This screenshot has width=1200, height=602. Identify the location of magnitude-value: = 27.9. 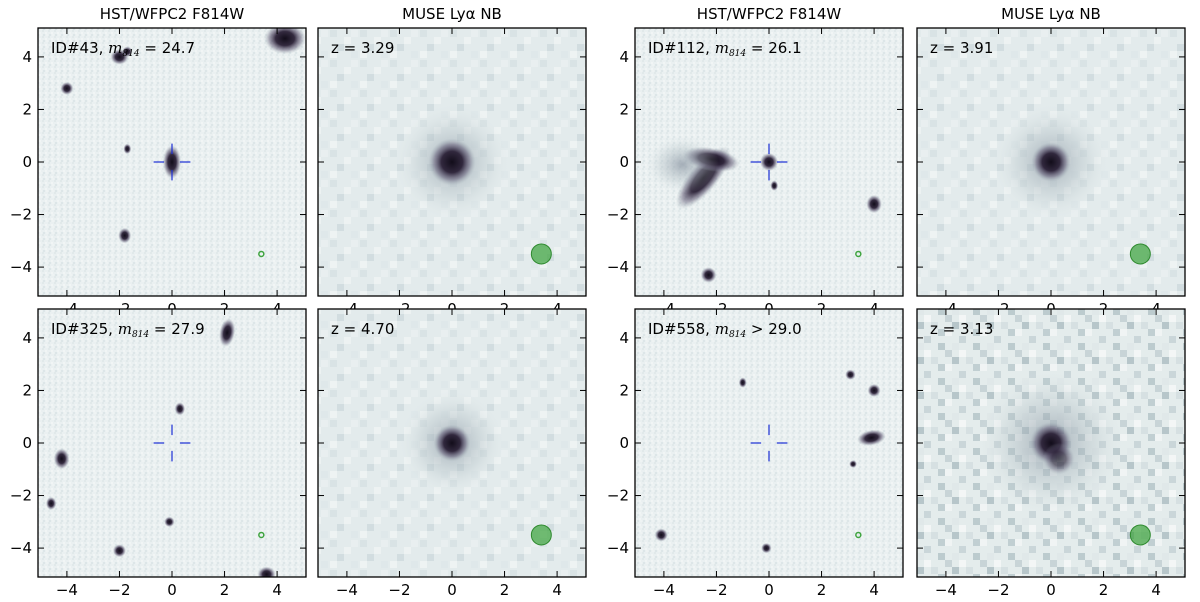
(177, 329).